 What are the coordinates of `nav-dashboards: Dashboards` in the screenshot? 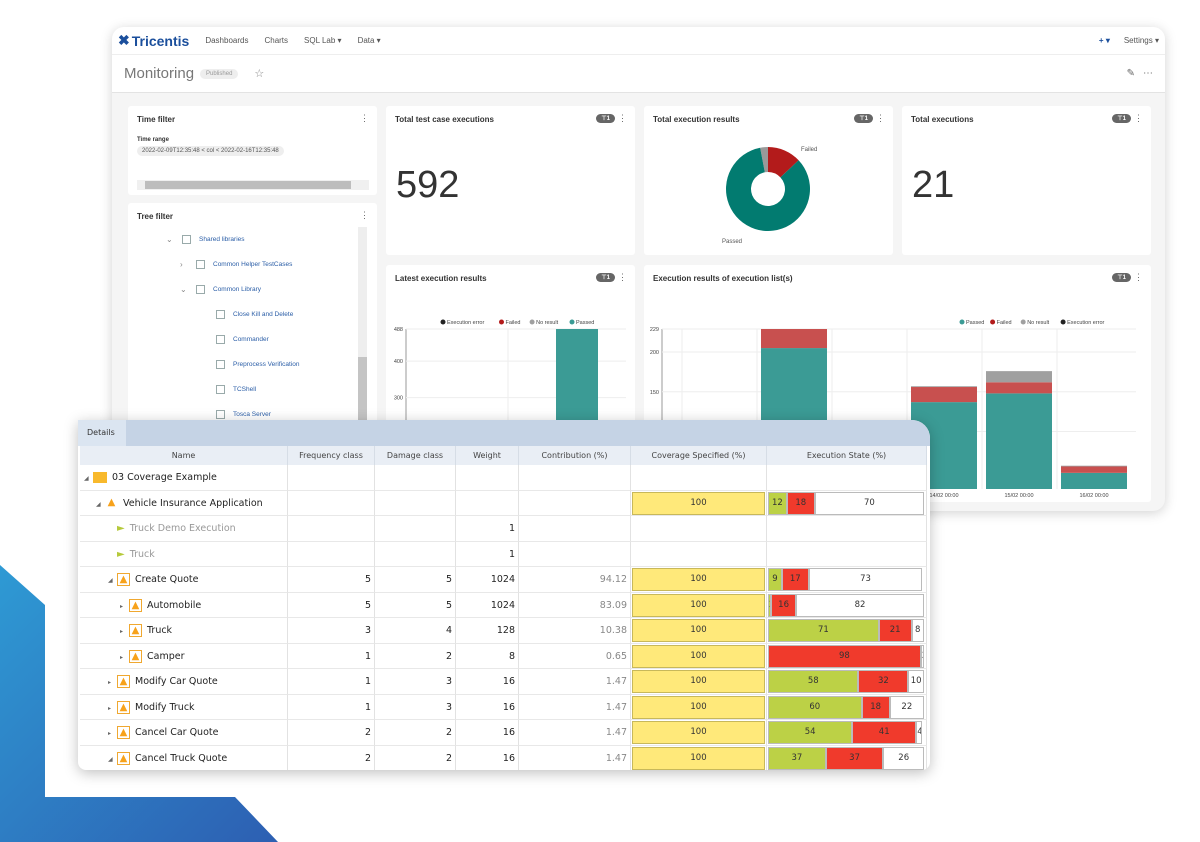 It's located at (227, 40).